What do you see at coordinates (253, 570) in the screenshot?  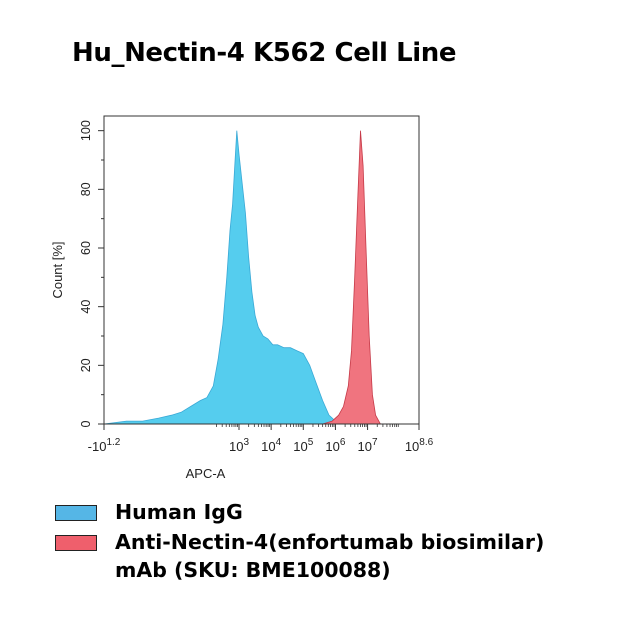 I see `legend-label-line-2: mAb (SKU: BME100088)` at bounding box center [253, 570].